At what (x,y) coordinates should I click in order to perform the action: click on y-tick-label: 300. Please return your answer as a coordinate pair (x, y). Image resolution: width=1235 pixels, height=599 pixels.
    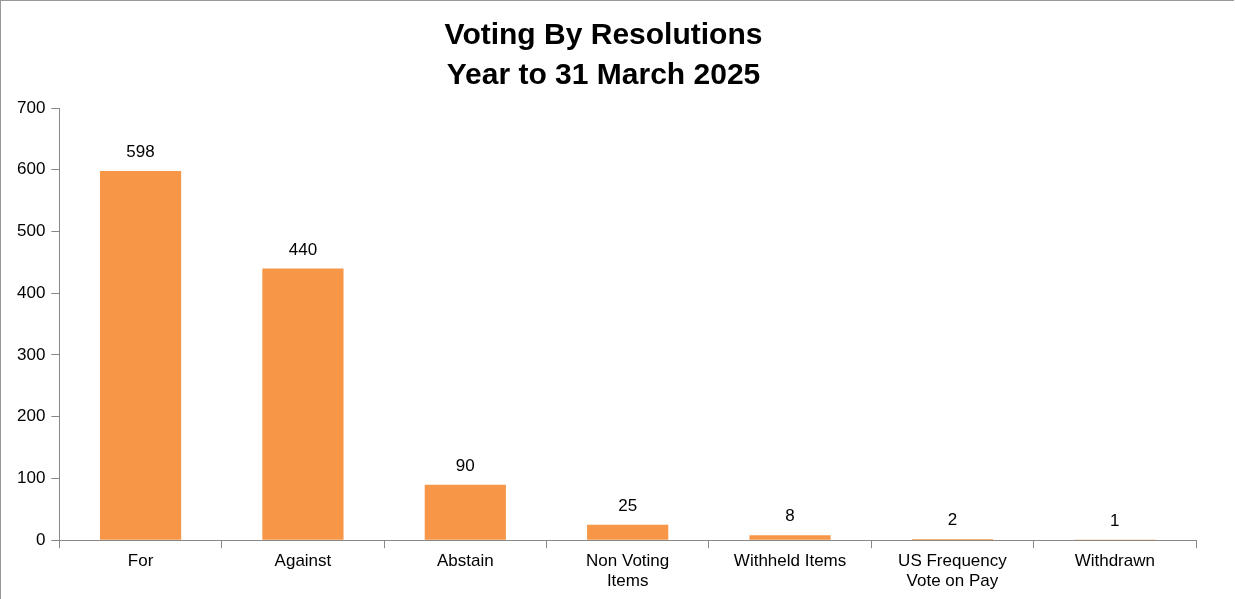
    Looking at the image, I should click on (31, 354).